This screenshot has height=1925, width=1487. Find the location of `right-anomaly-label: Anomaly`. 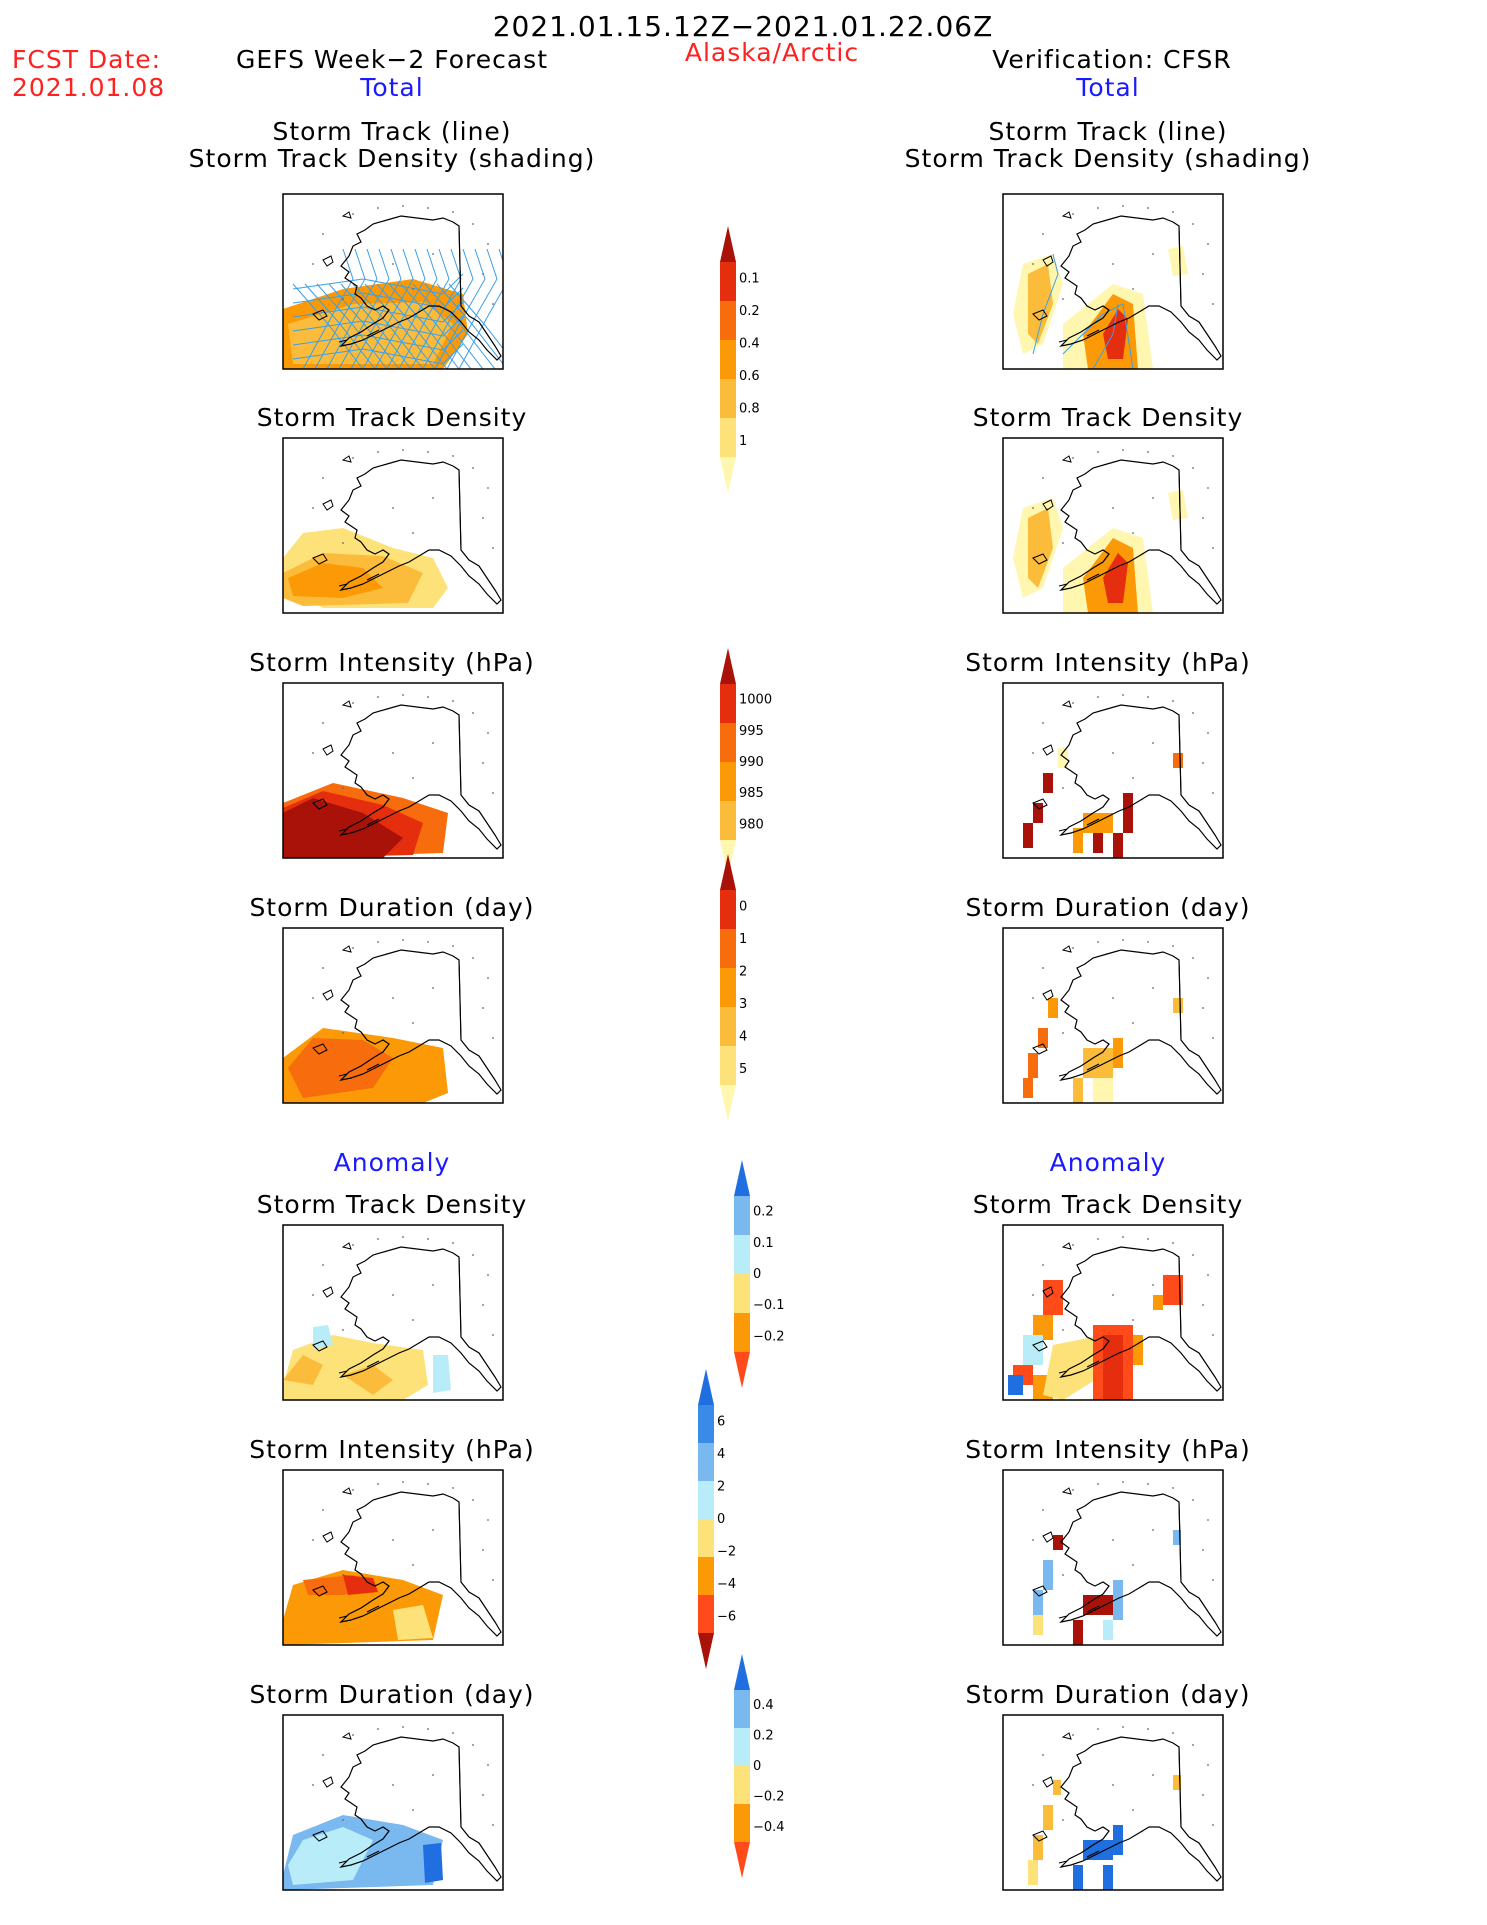

right-anomaly-label: Anomaly is located at coordinates (1108, 1162).